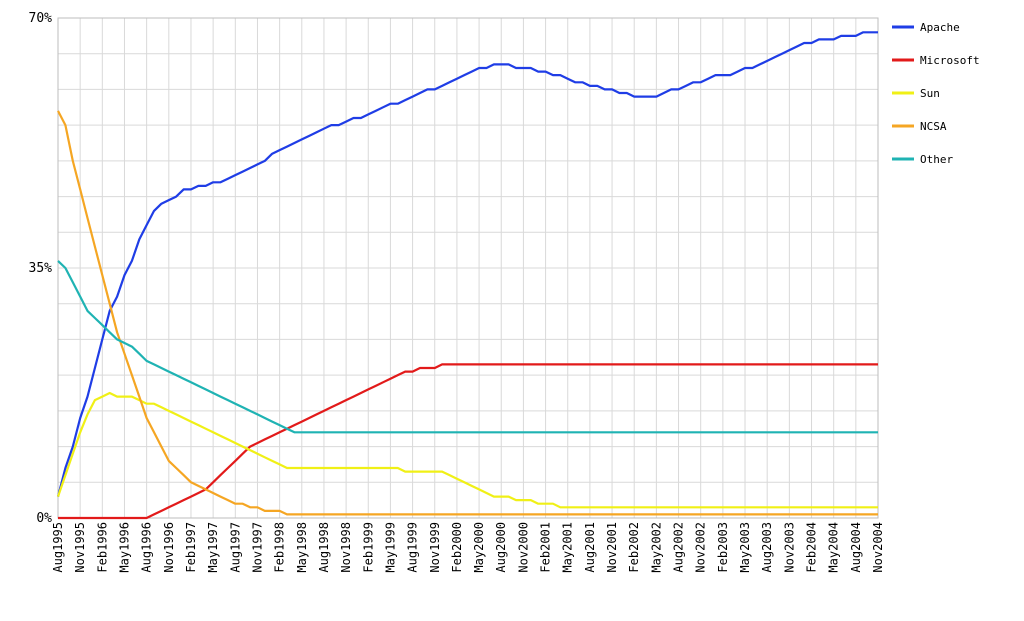 The image size is (1024, 621). I want to click on y-tick-label: 35%, so click(41, 268).